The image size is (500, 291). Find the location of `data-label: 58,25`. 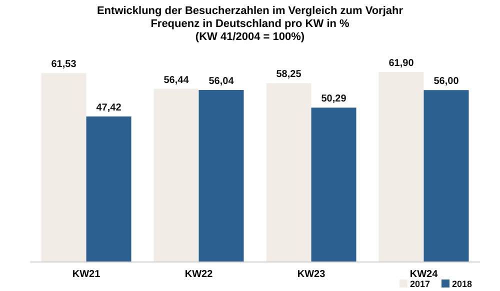

data-label: 58,25 is located at coordinates (289, 74).